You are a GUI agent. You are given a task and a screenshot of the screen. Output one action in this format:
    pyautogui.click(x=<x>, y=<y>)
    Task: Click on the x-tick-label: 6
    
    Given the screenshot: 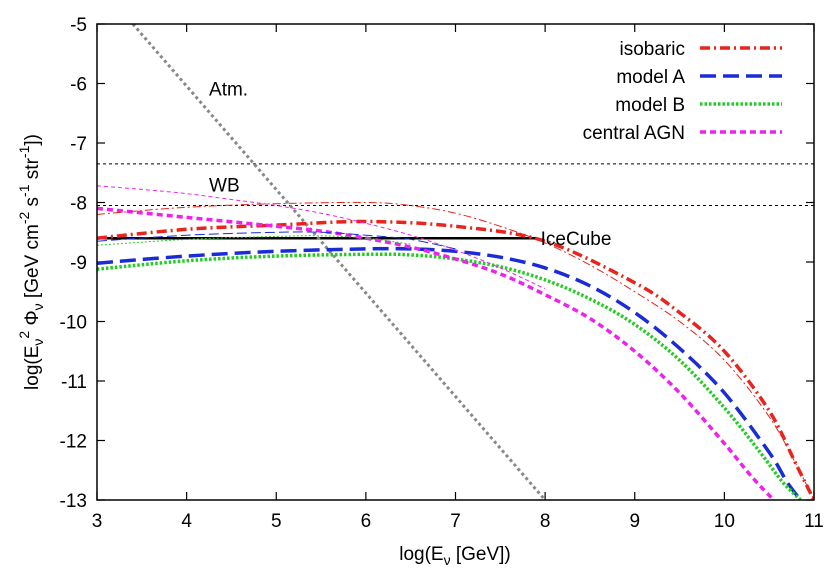 What is the action you would take?
    pyautogui.click(x=366, y=521)
    